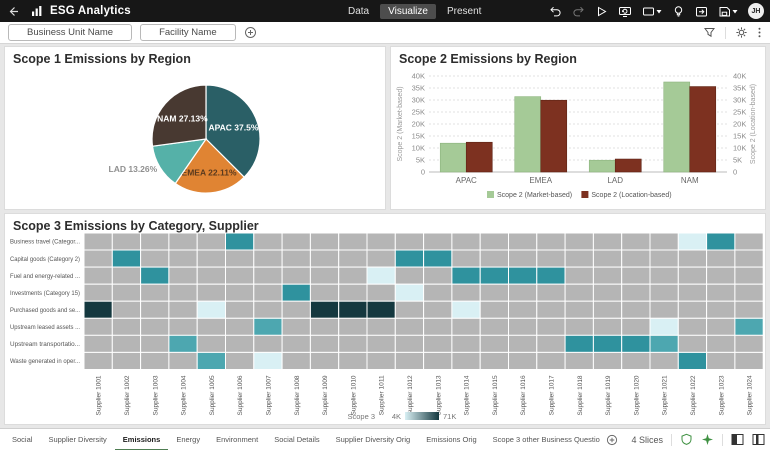 This screenshot has width=770, height=450. Describe the element at coordinates (237, 439) in the screenshot. I see `canvas-tab-environment: Environment` at that location.